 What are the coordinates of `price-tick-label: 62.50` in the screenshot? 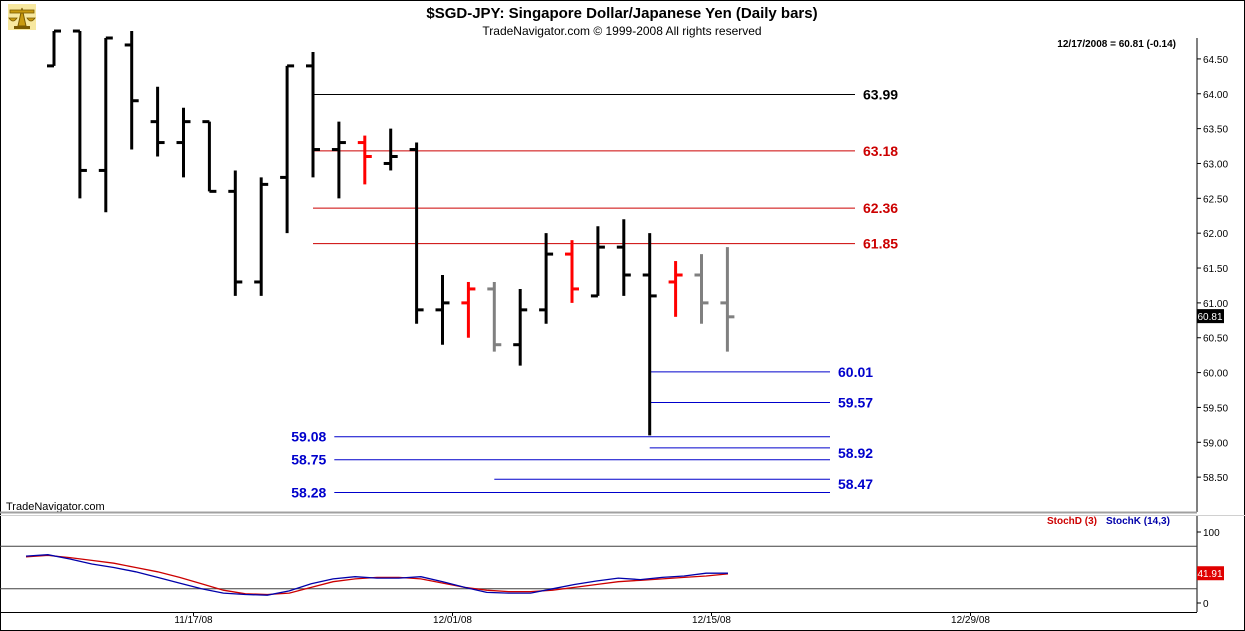 It's located at (1215, 199).